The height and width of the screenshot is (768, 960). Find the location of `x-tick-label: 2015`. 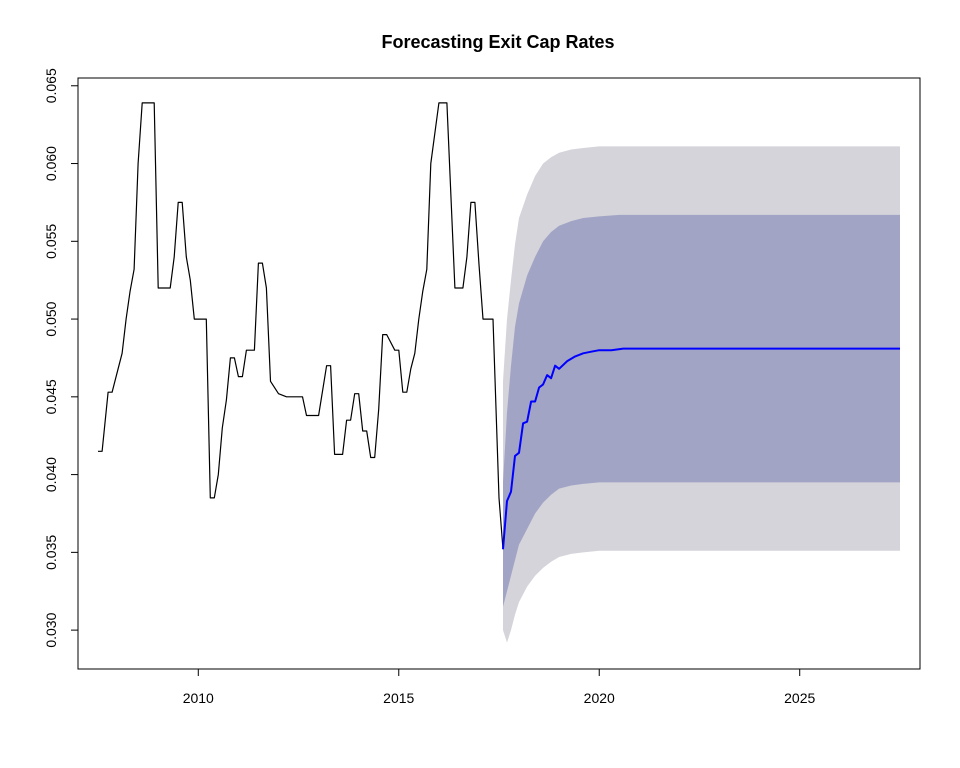

x-tick-label: 2015 is located at coordinates (398, 698).